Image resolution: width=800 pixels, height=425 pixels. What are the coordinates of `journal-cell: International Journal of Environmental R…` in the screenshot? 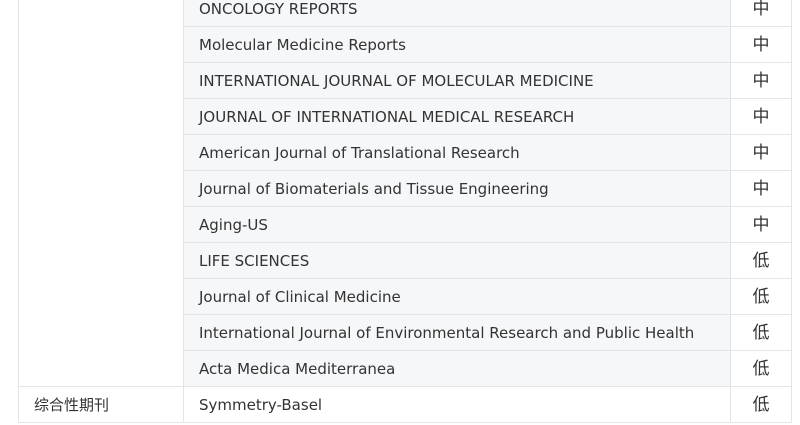 It's located at (456, 333).